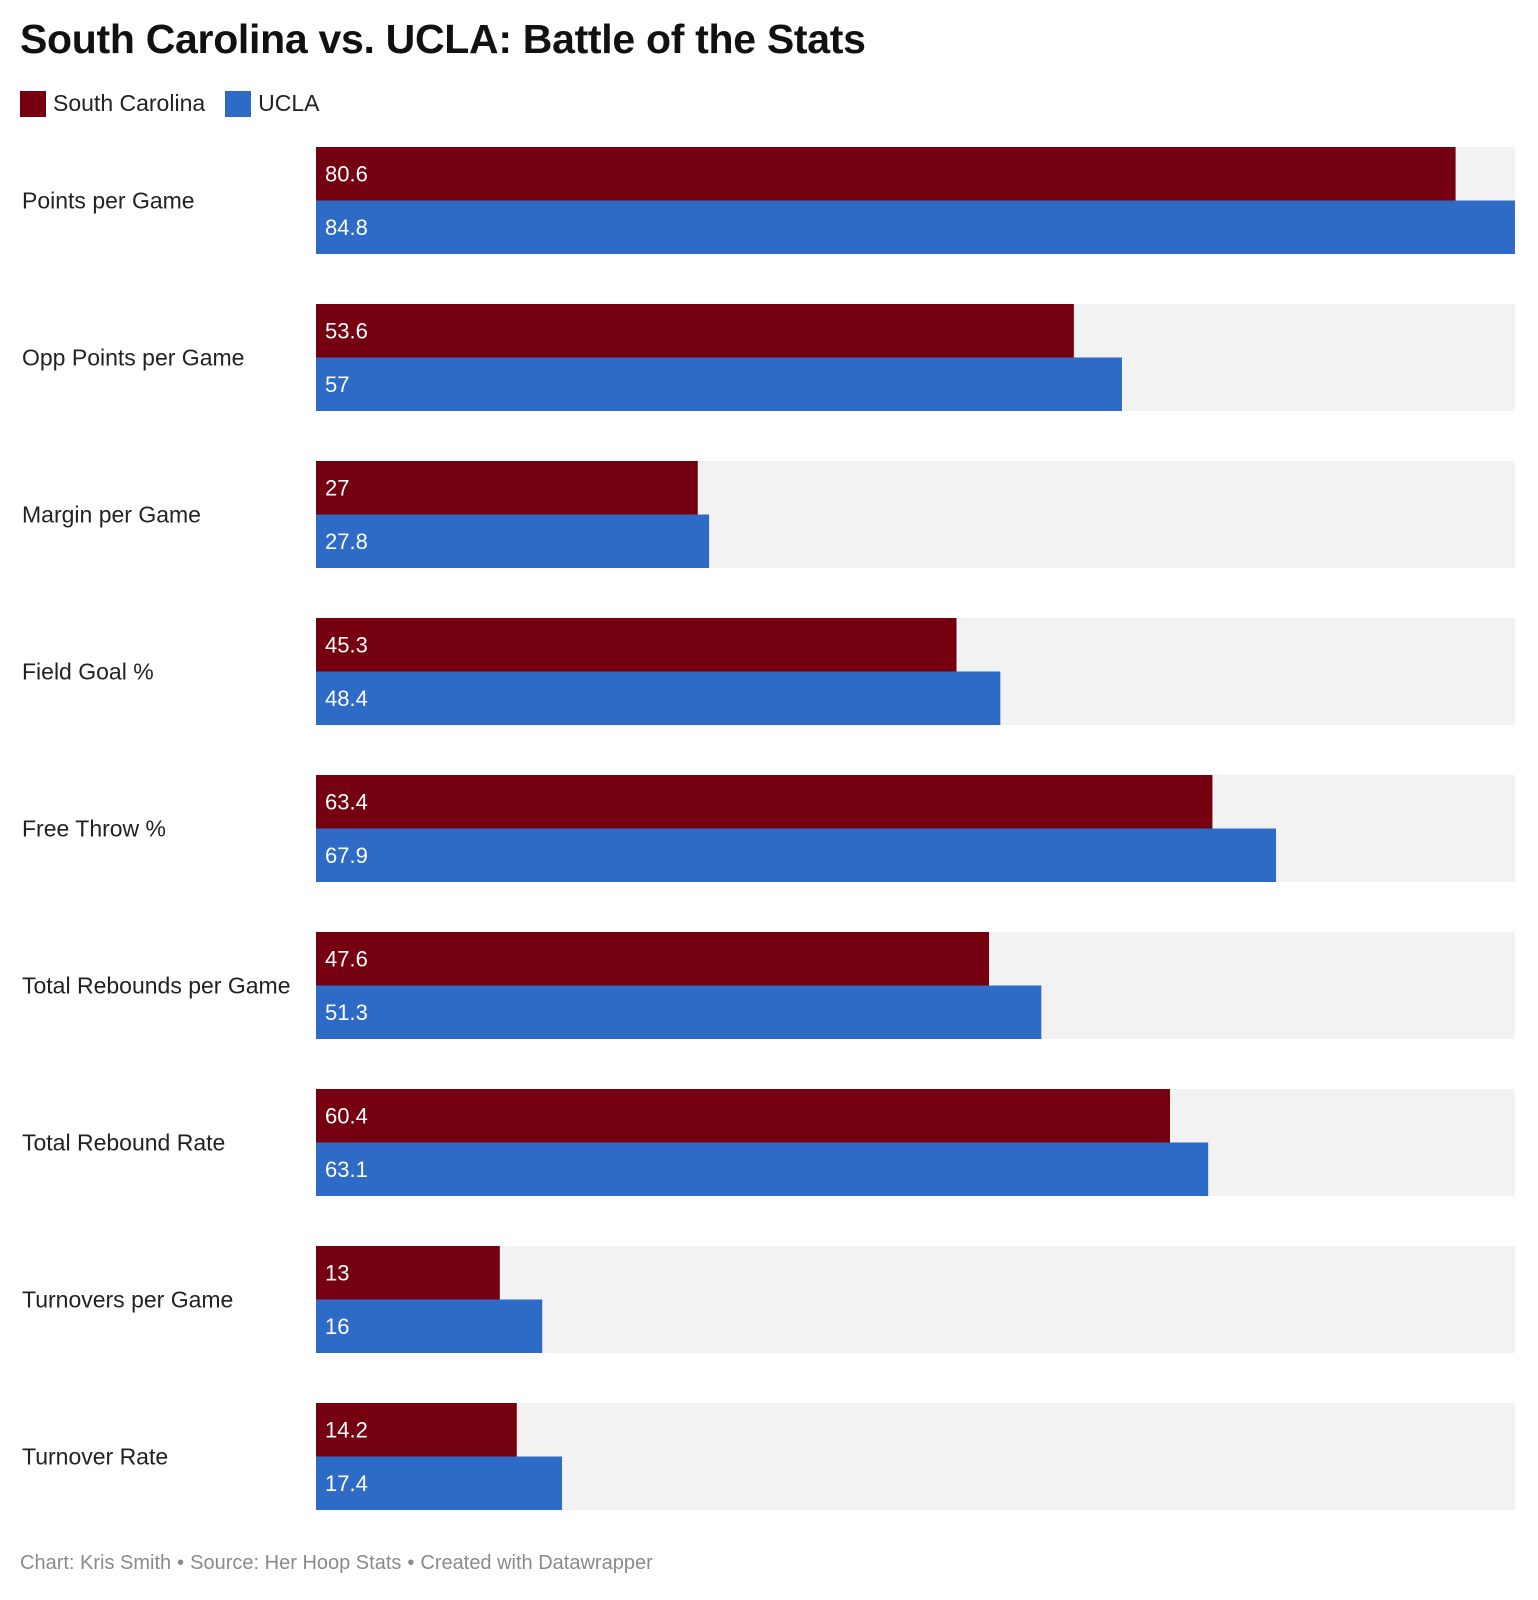  I want to click on bar-south-carolina-turnovers-per-game, so click(408, 1273).